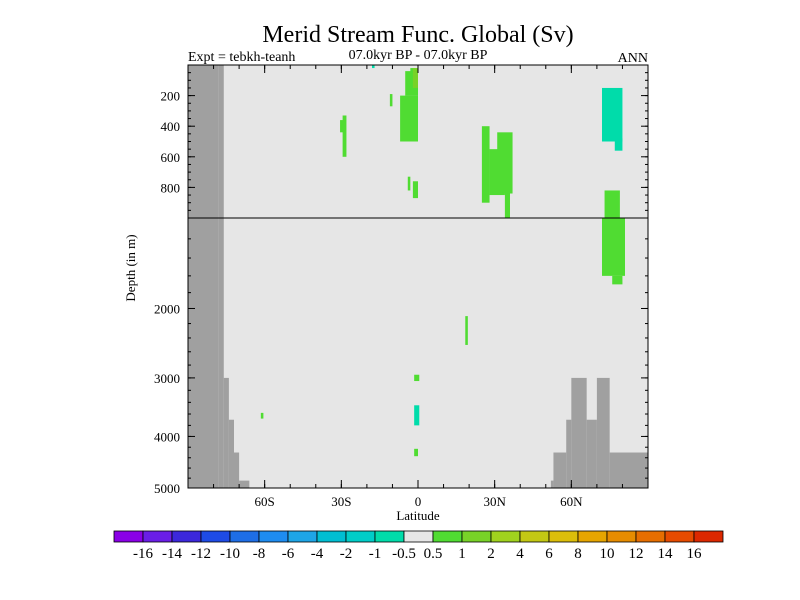 The image size is (800, 600). What do you see at coordinates (578, 554) in the screenshot?
I see `colorbar-label: 8` at bounding box center [578, 554].